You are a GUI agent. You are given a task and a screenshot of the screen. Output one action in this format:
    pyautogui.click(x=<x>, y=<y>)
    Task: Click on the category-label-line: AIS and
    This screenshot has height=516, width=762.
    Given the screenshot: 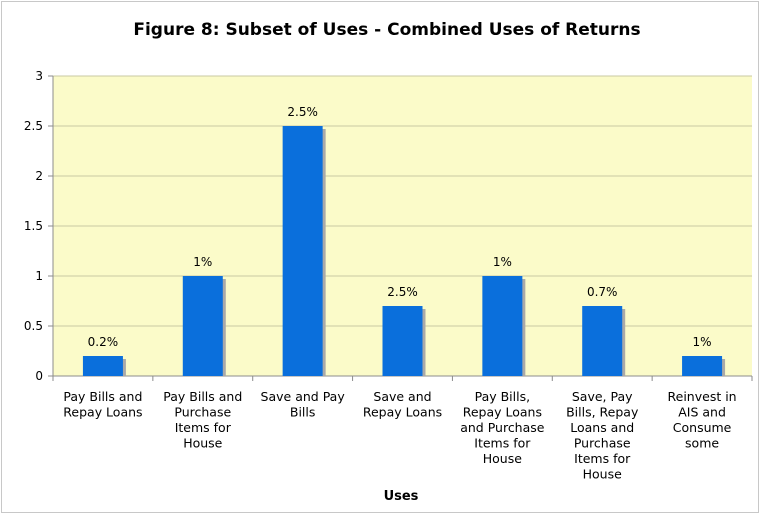 What is the action you would take?
    pyautogui.click(x=702, y=412)
    